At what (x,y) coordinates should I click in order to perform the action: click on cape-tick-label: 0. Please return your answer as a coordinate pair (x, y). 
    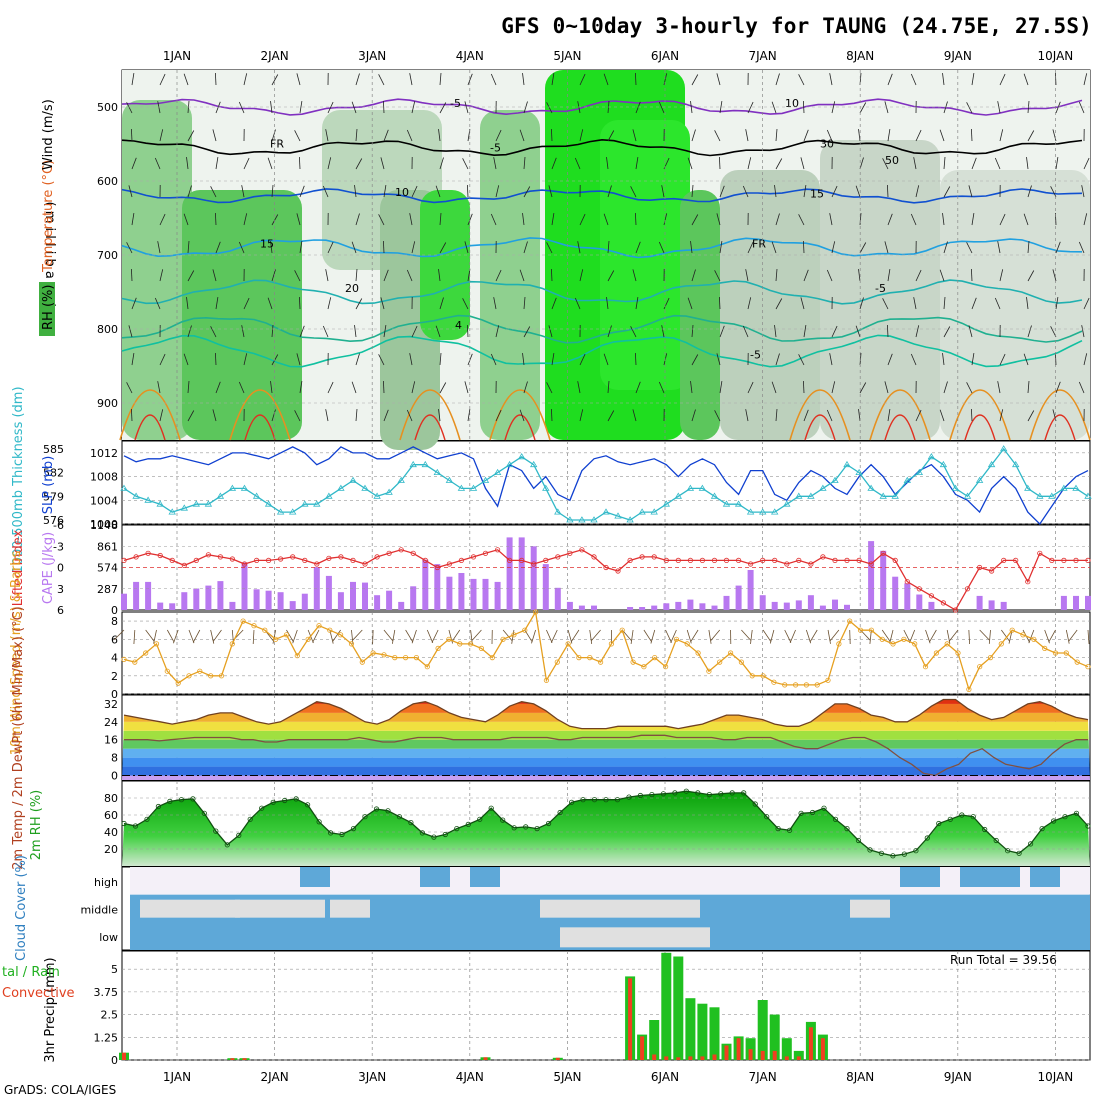
    Looking at the image, I should click on (114, 610).